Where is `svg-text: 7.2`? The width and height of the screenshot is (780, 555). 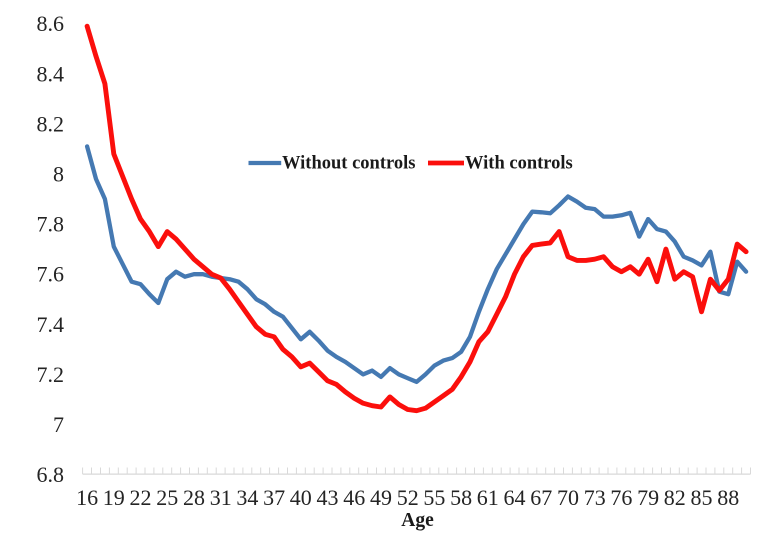 svg-text: 7.2 is located at coordinates (51, 374).